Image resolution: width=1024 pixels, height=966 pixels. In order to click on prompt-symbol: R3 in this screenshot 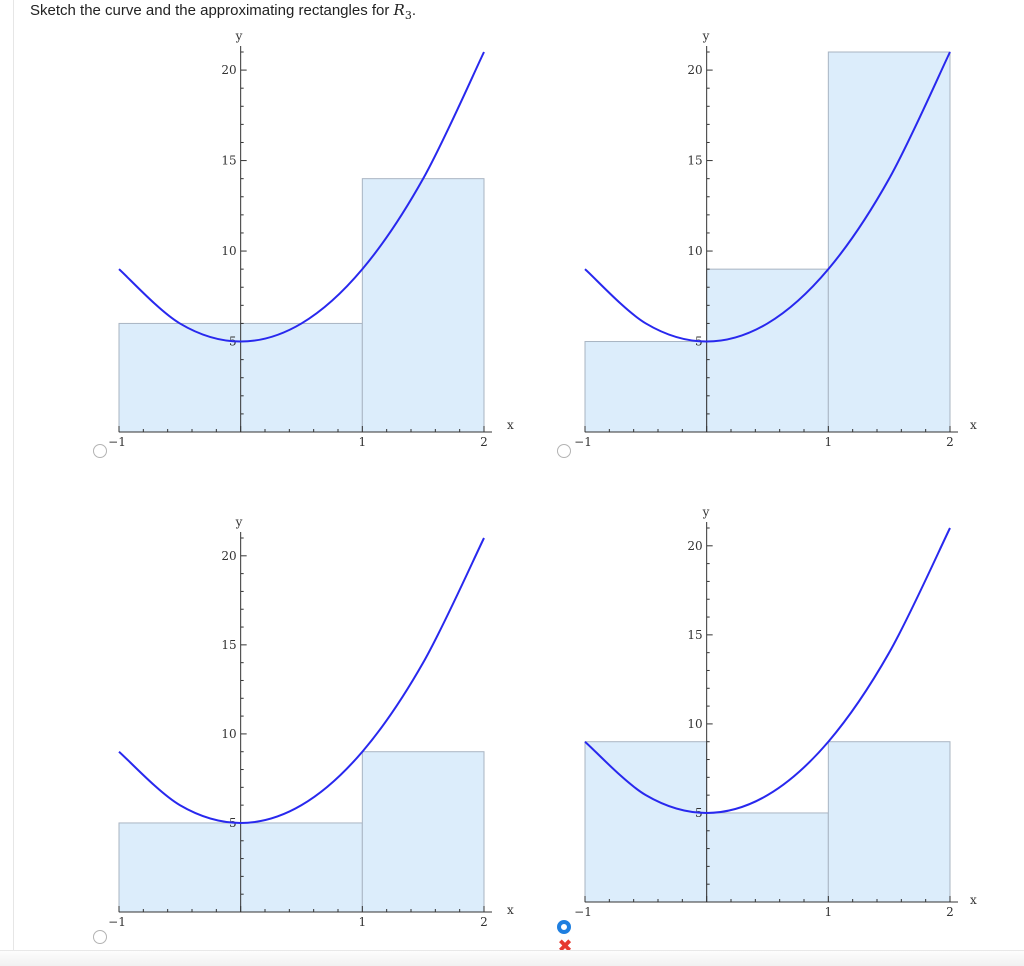, I will do `click(402, 11)`.